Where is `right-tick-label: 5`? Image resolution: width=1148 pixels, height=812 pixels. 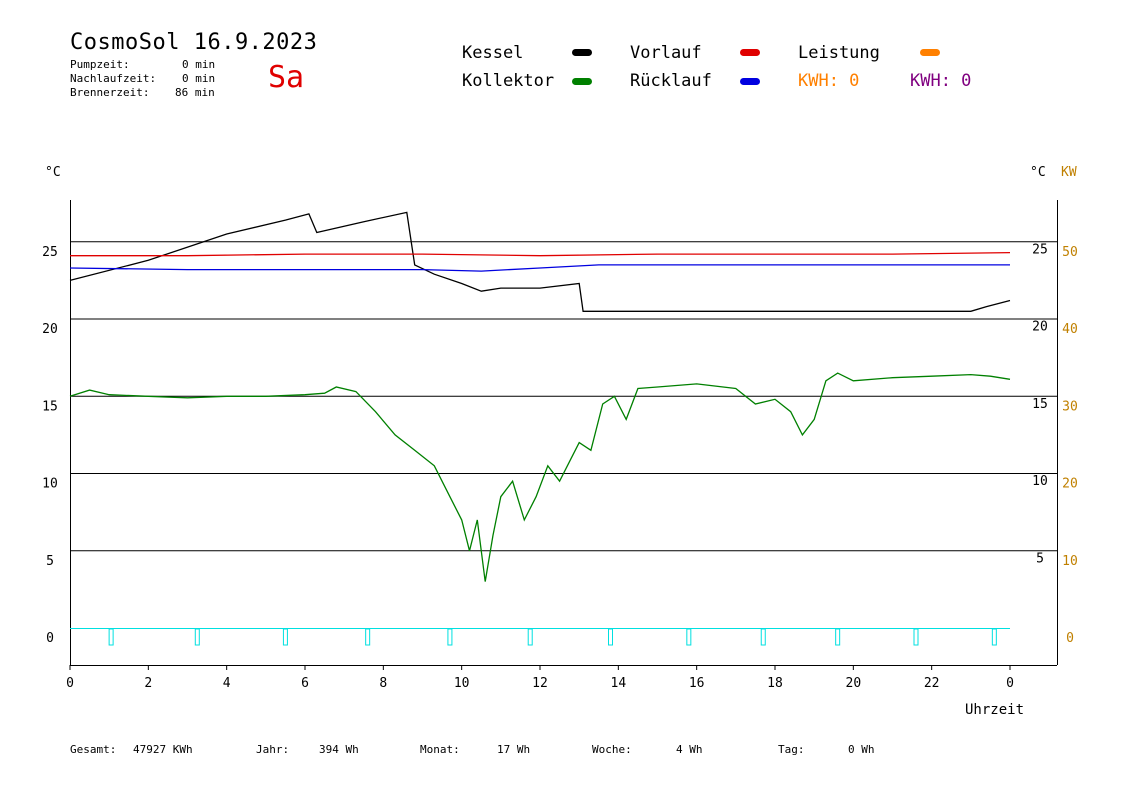 right-tick-label: 5 is located at coordinates (1040, 558).